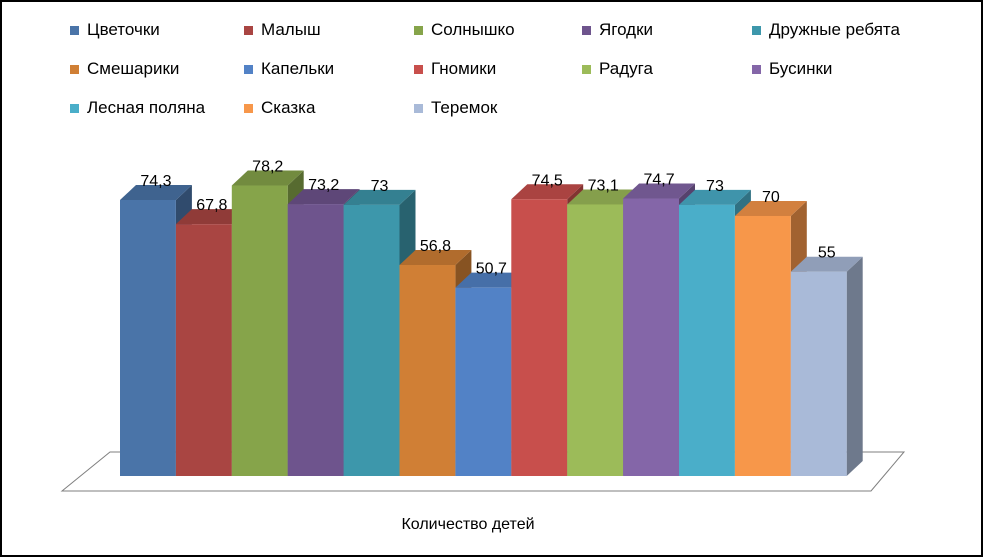 The height and width of the screenshot is (557, 983). Describe the element at coordinates (547, 180) in the screenshot. I see `data-label: 74,5` at that location.